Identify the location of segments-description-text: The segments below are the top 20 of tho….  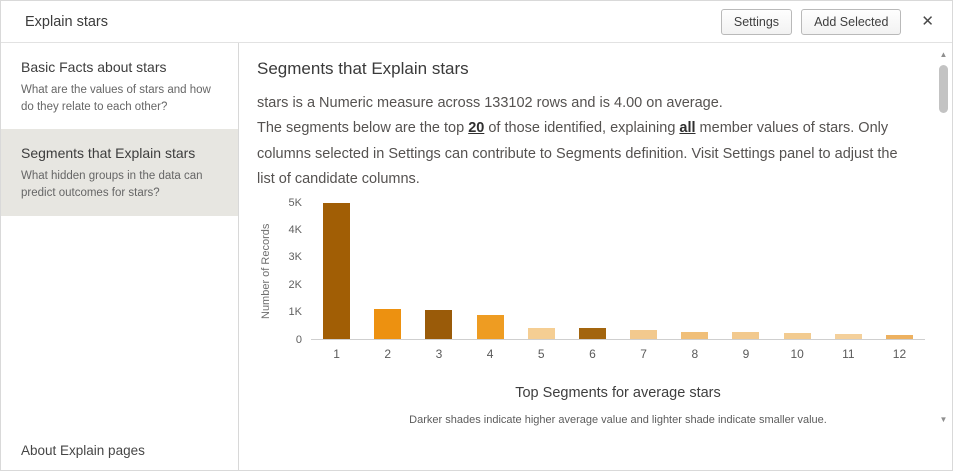
(584, 154).